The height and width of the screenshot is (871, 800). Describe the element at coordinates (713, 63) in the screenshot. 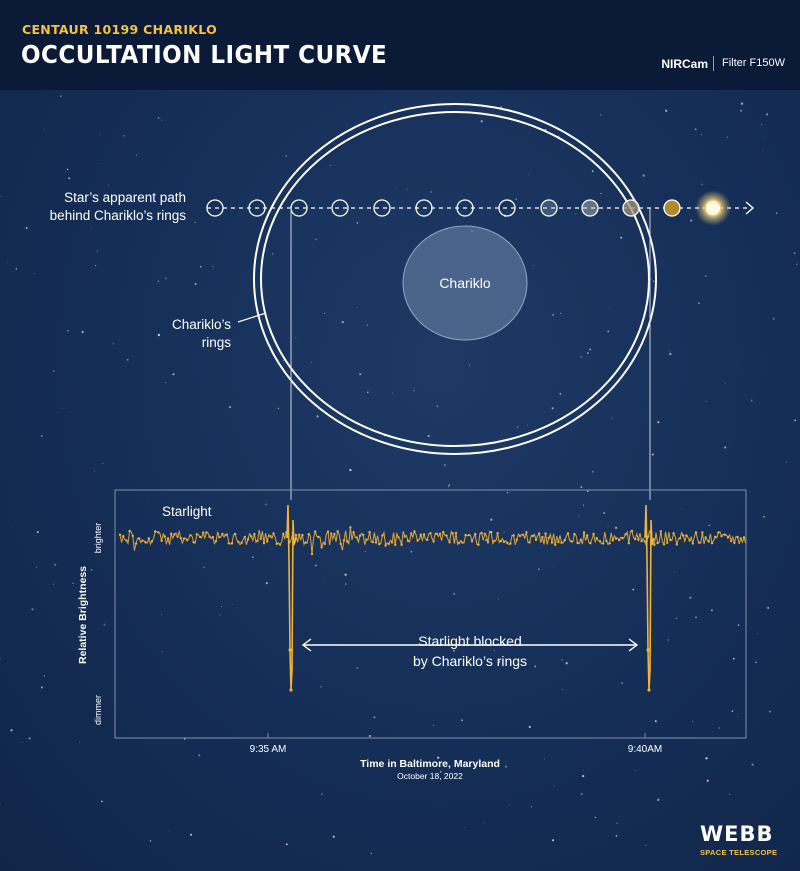

I see `header-divider` at that location.